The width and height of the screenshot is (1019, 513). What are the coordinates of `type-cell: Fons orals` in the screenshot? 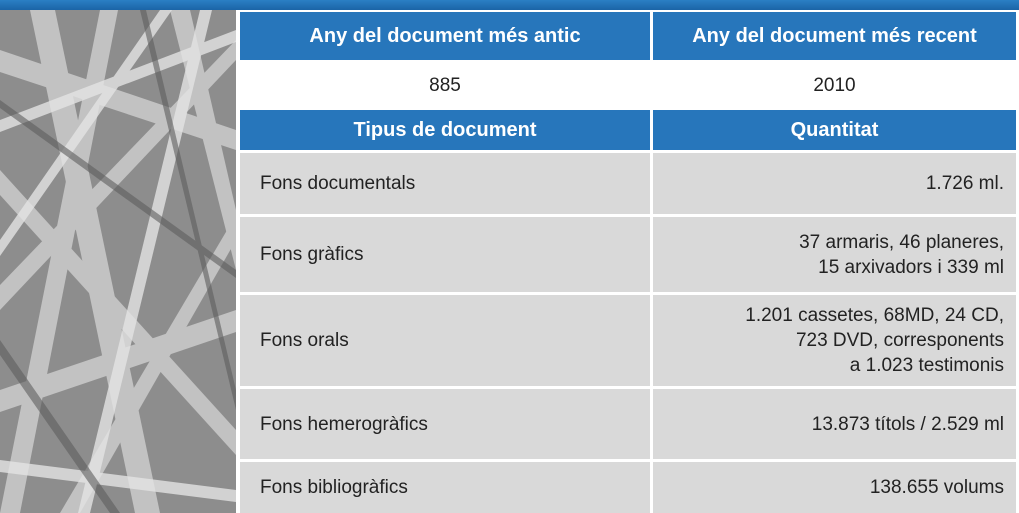 It's located at (445, 340).